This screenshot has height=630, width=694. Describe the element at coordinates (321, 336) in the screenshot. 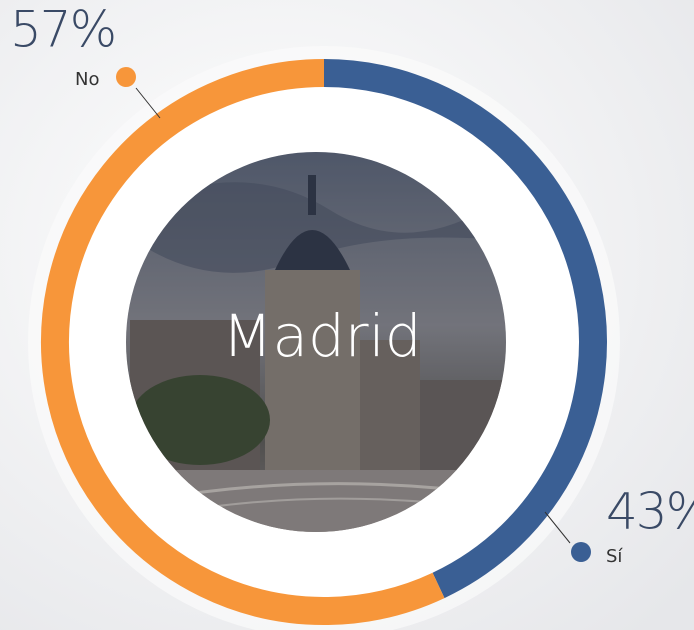

I see `center-label: Madrid` at that location.